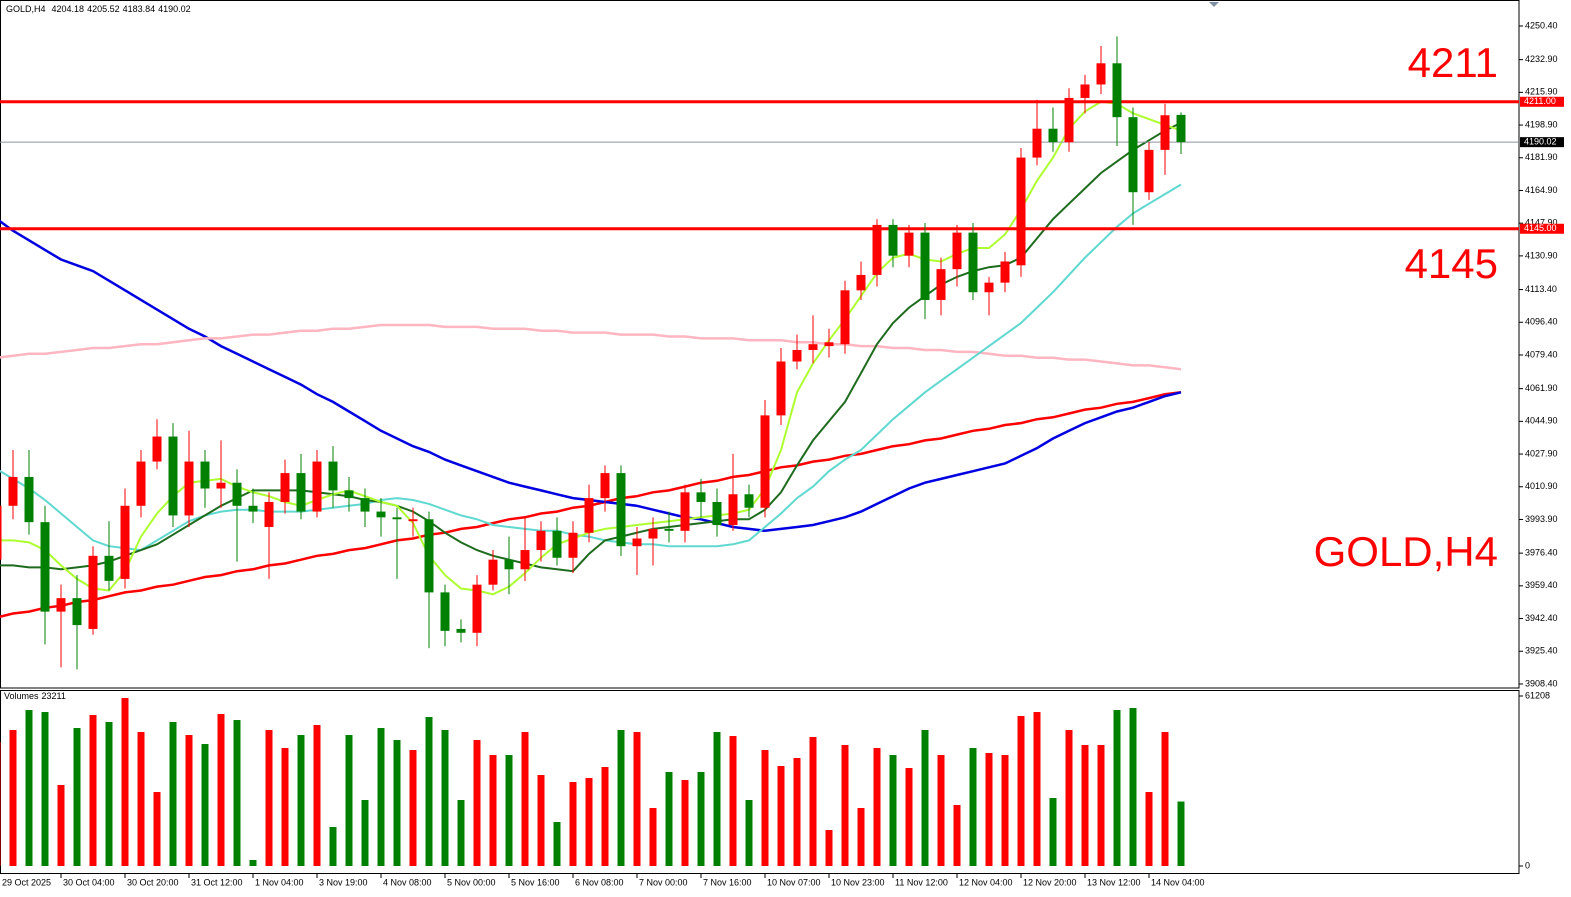 This screenshot has height=897, width=1571. Describe the element at coordinates (1541, 421) in the screenshot. I see `y-tick-label: 4044.90` at that location.